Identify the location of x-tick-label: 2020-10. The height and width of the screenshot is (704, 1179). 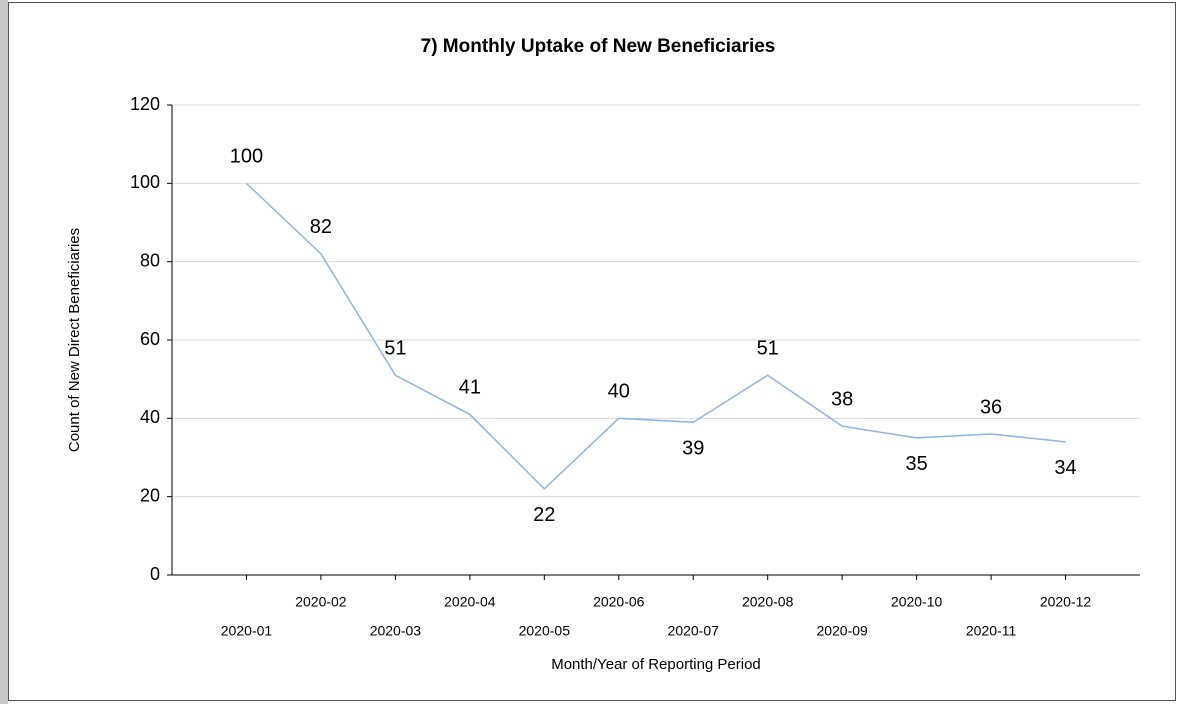
(917, 602).